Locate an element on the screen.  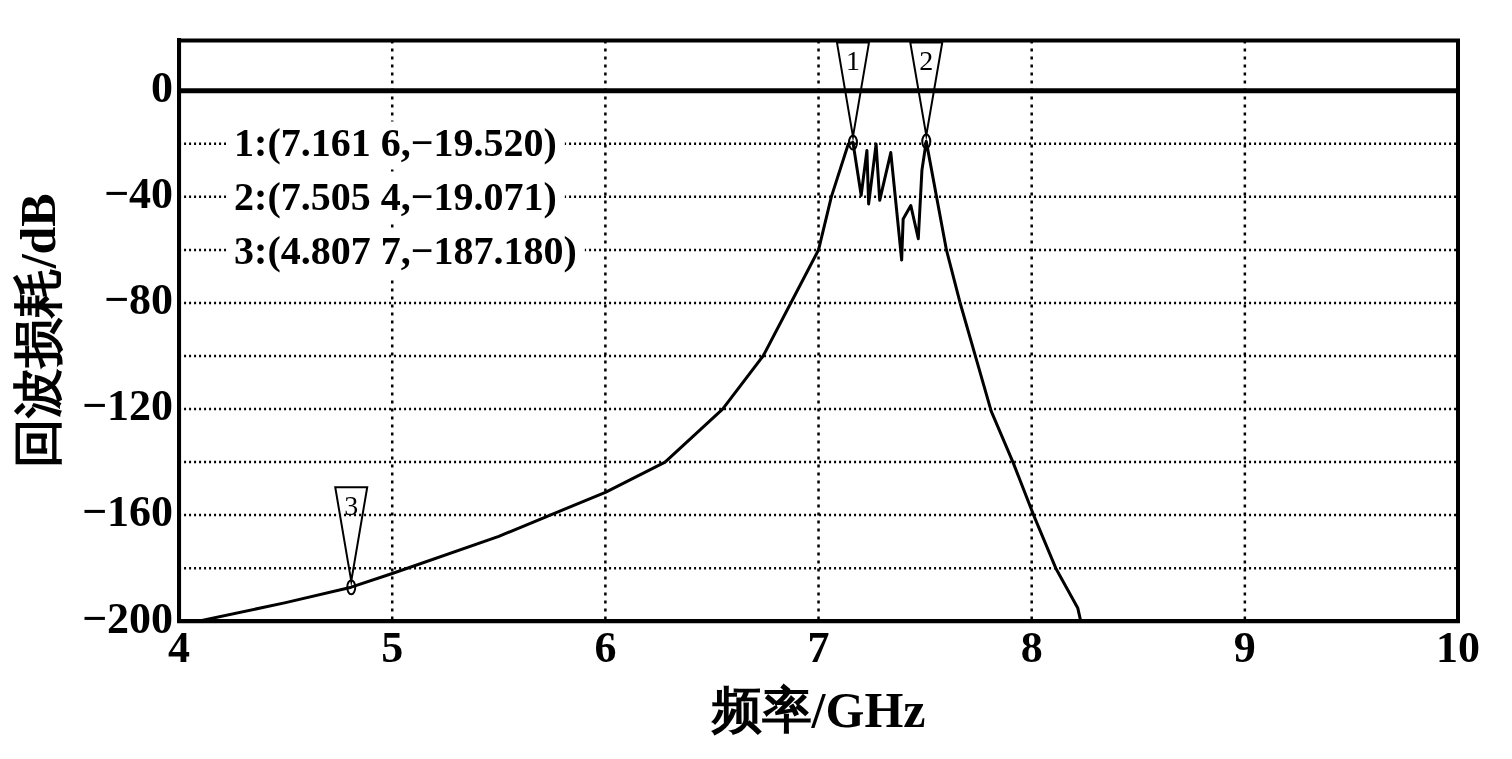
annotation: 2:(7.505 4,−19.071) is located at coordinates (395, 196).